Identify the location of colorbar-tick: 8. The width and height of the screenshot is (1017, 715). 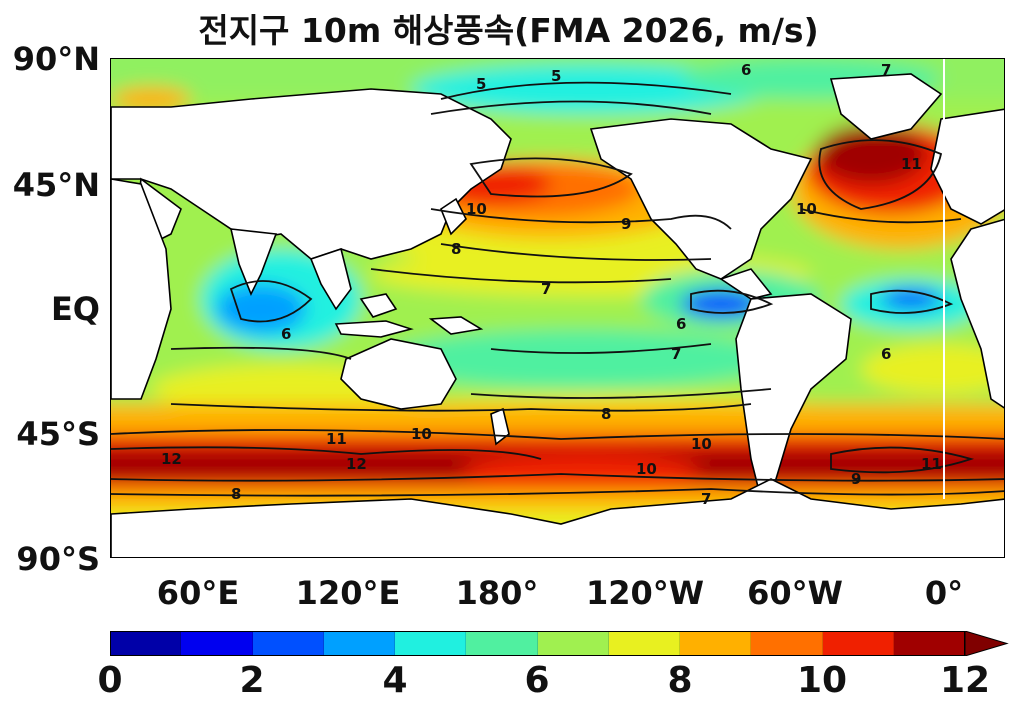
(680, 680).